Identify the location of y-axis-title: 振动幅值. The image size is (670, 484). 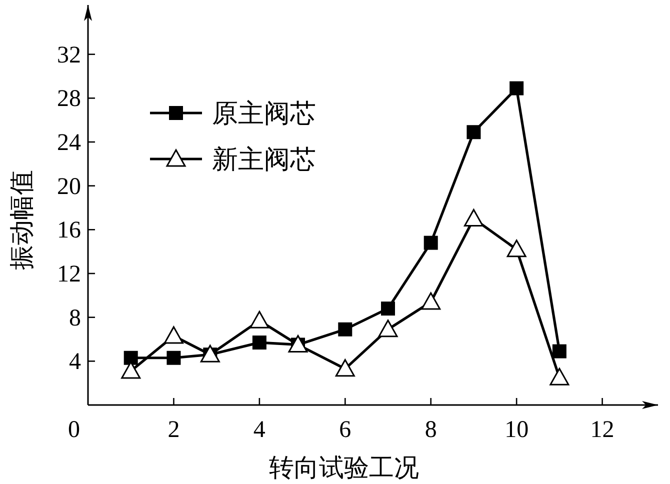
(22, 220).